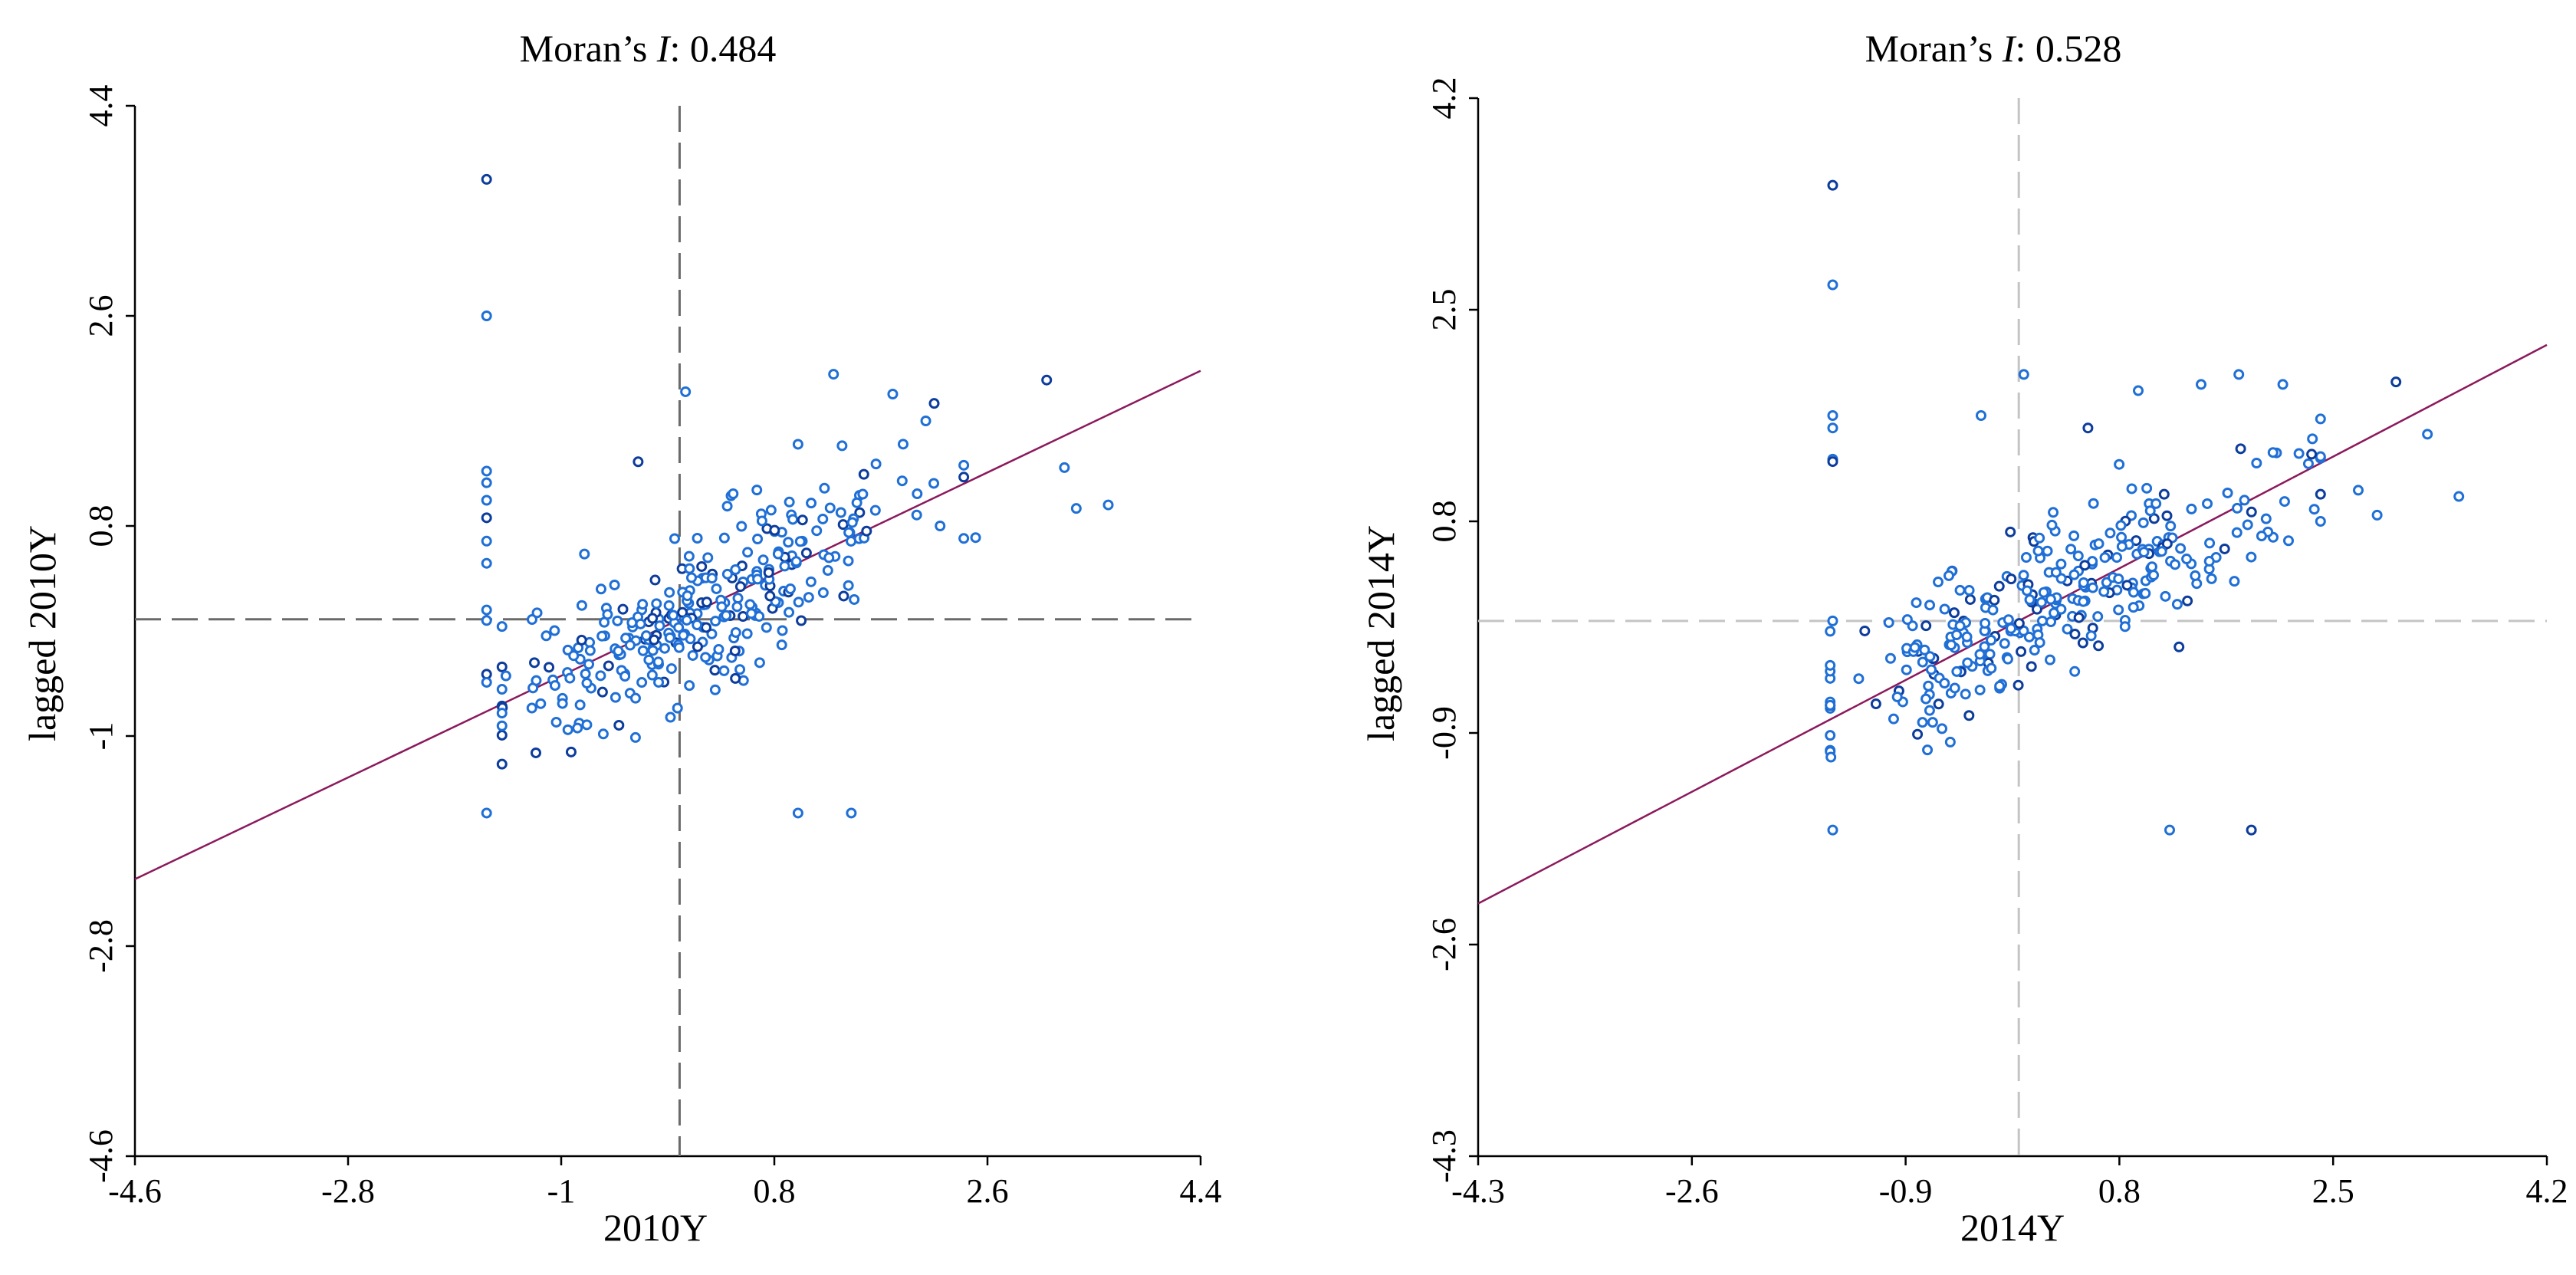  What do you see at coordinates (775, 1191) in the screenshot?
I see `x-tick-label: 0.8` at bounding box center [775, 1191].